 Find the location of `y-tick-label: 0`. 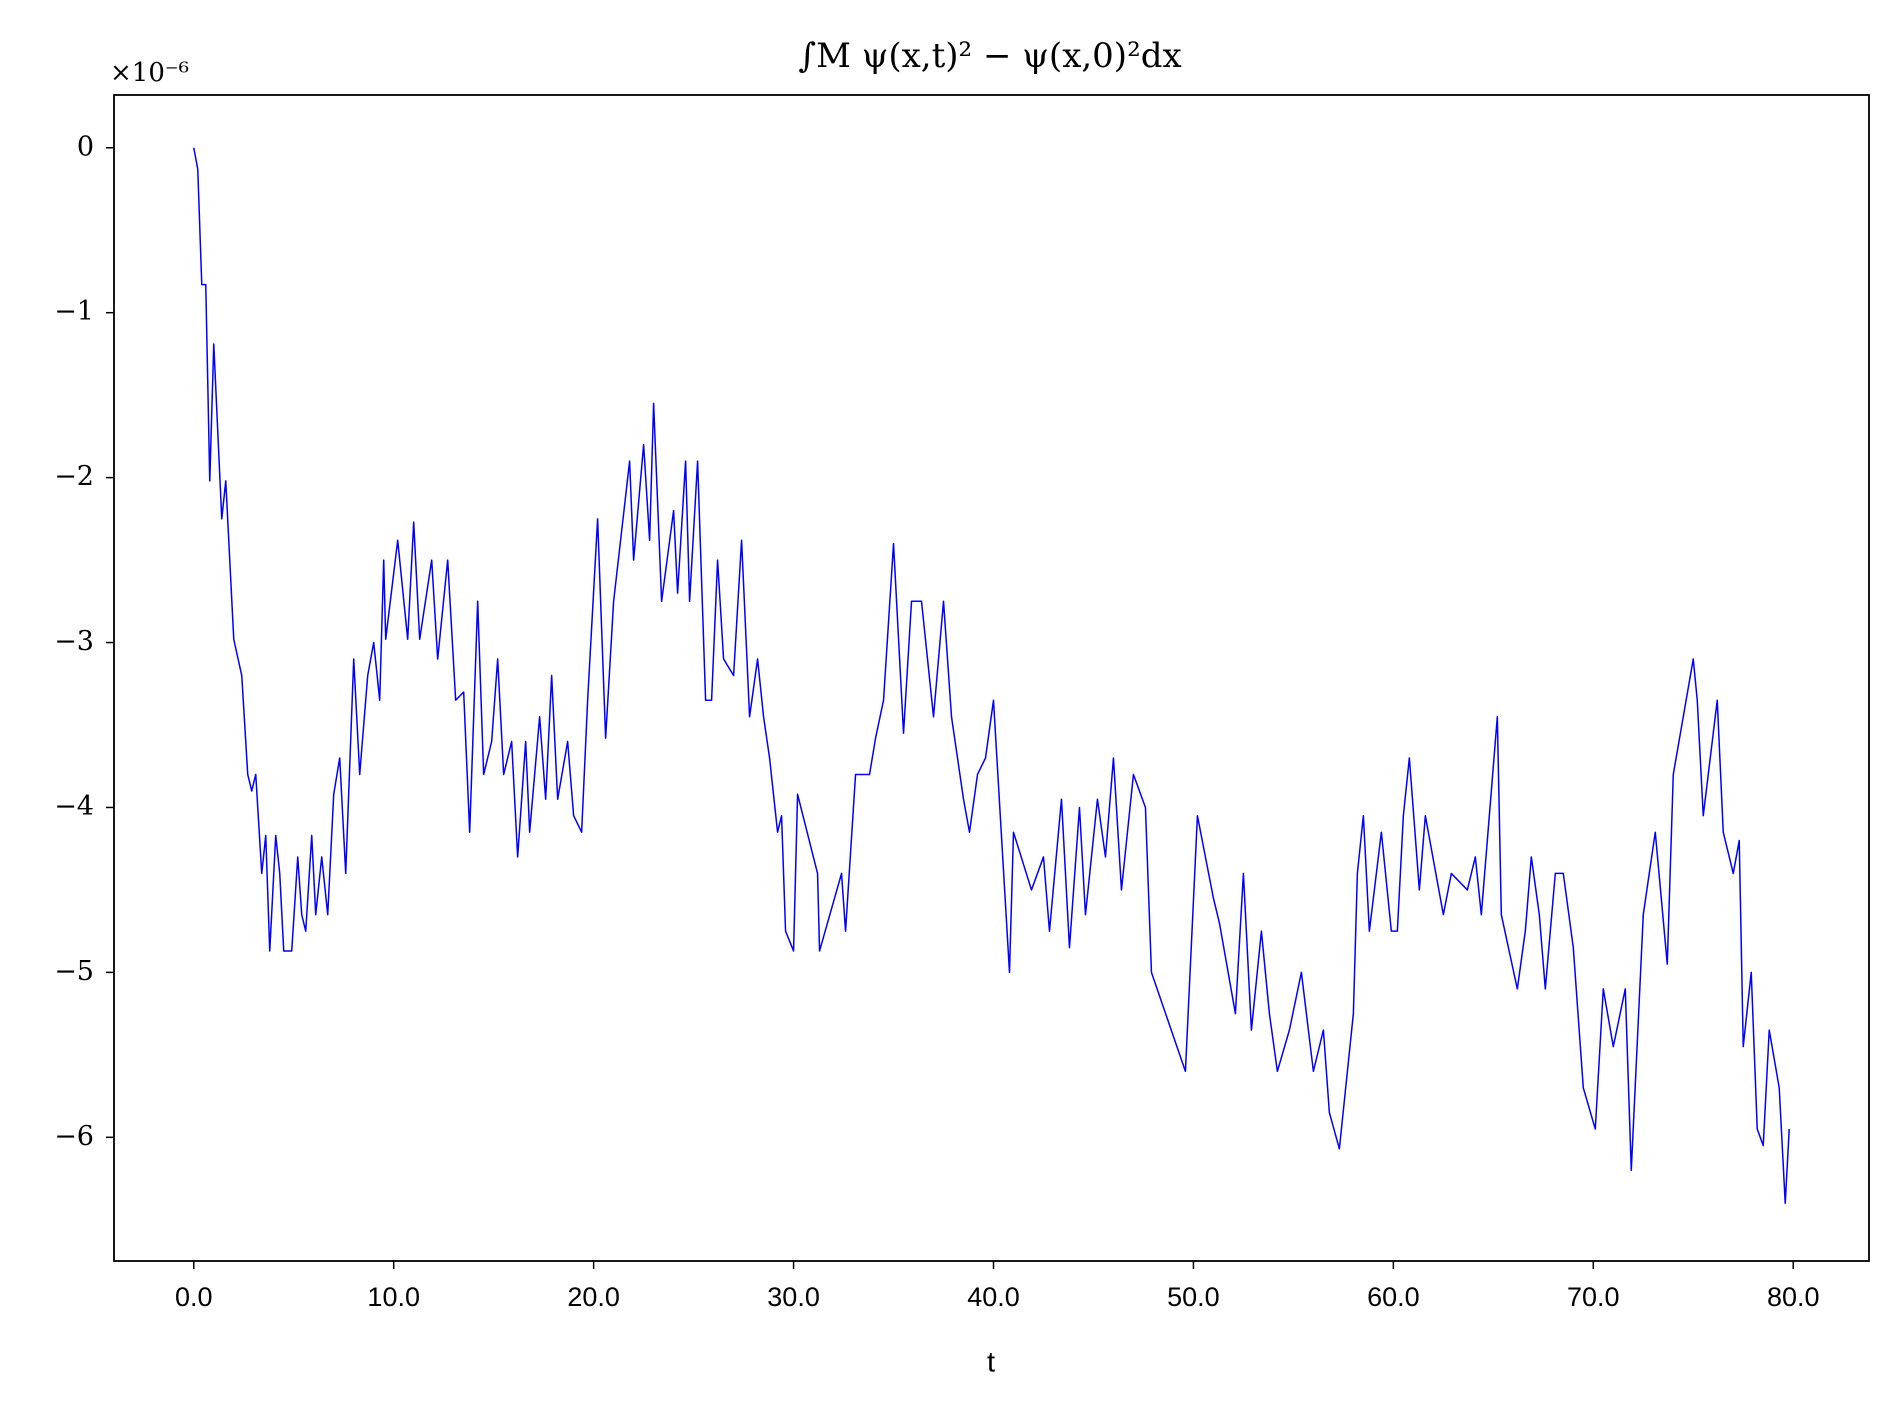

y-tick-label: 0 is located at coordinates (85, 146).